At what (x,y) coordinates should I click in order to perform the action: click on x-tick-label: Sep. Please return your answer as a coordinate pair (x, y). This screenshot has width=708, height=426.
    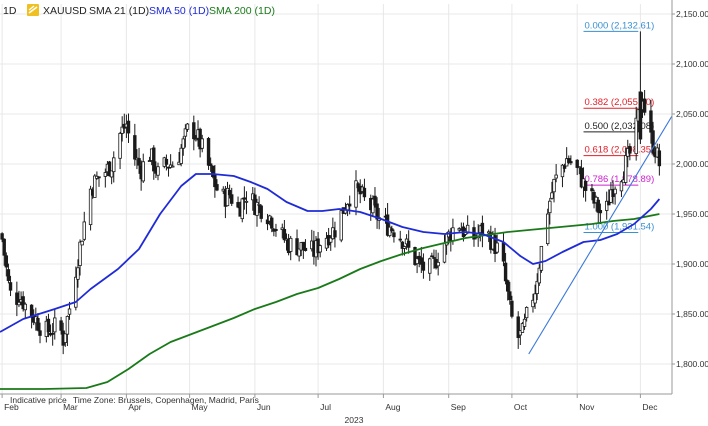
    Looking at the image, I should click on (458, 407).